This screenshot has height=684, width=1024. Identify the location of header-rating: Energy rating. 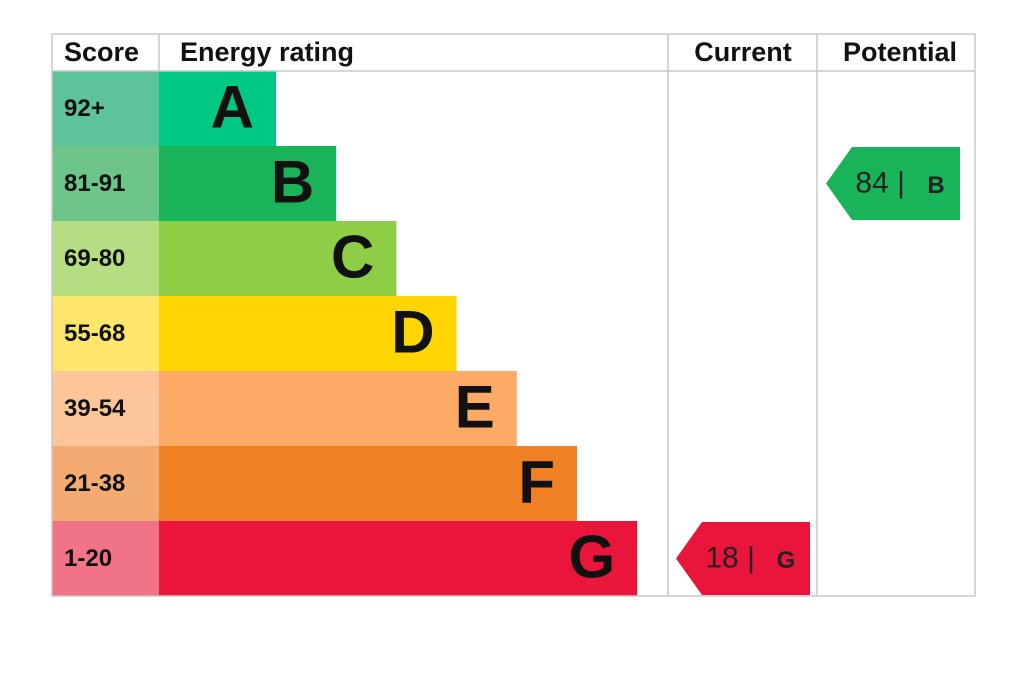
(267, 52).